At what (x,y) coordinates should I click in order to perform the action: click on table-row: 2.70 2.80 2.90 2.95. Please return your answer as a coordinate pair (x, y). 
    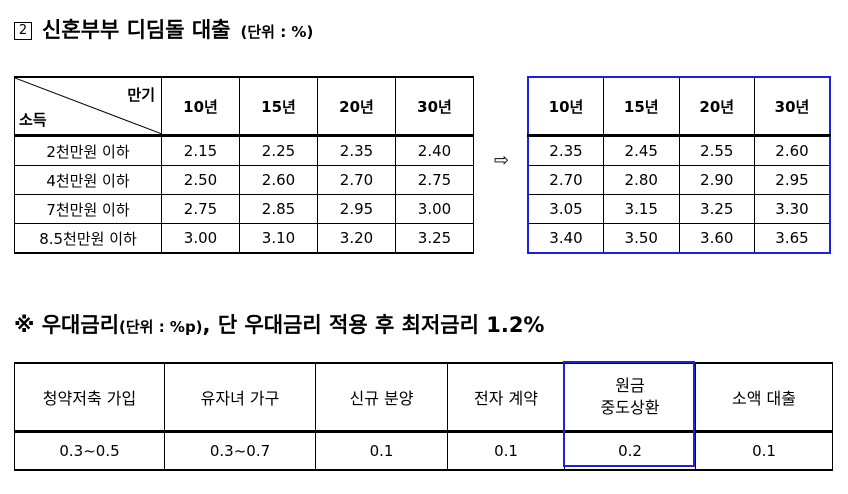
    Looking at the image, I should click on (679, 180).